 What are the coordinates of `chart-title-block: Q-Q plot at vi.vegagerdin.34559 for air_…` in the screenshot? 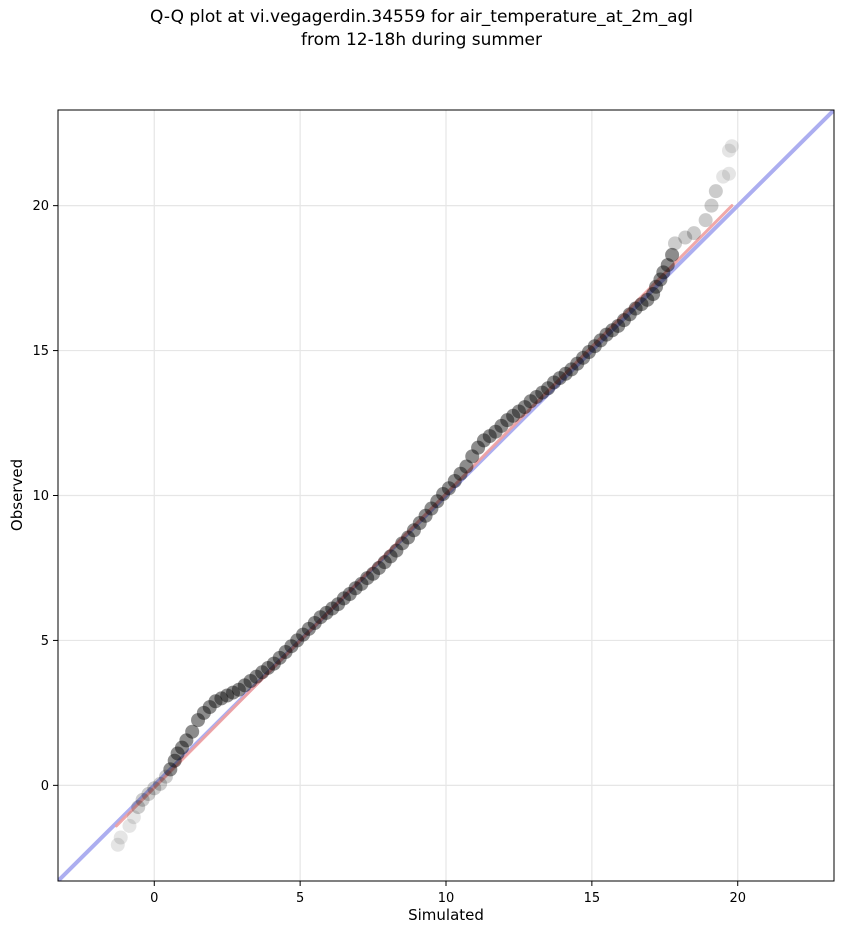 It's located at (421, 29).